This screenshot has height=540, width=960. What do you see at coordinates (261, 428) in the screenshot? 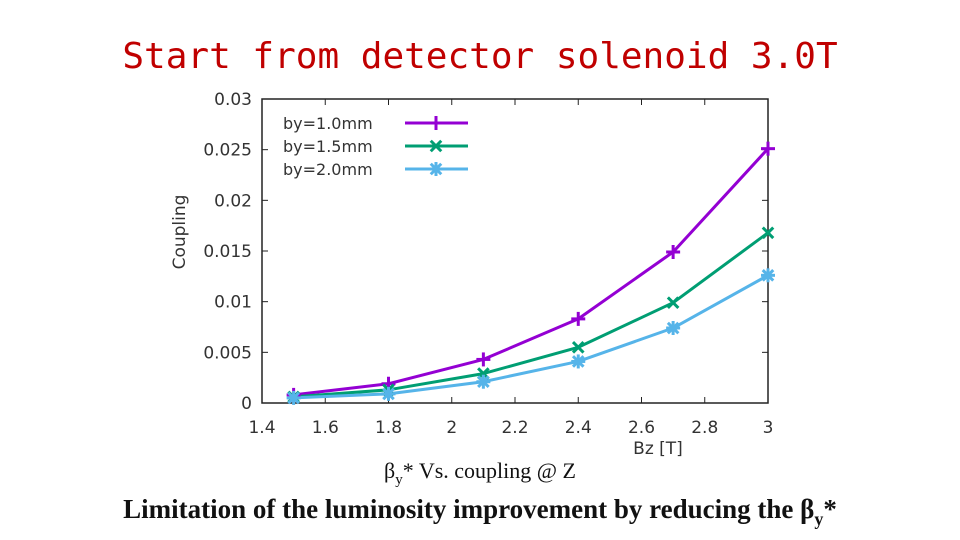
I see `x-tick-label: 1.4` at bounding box center [261, 428].